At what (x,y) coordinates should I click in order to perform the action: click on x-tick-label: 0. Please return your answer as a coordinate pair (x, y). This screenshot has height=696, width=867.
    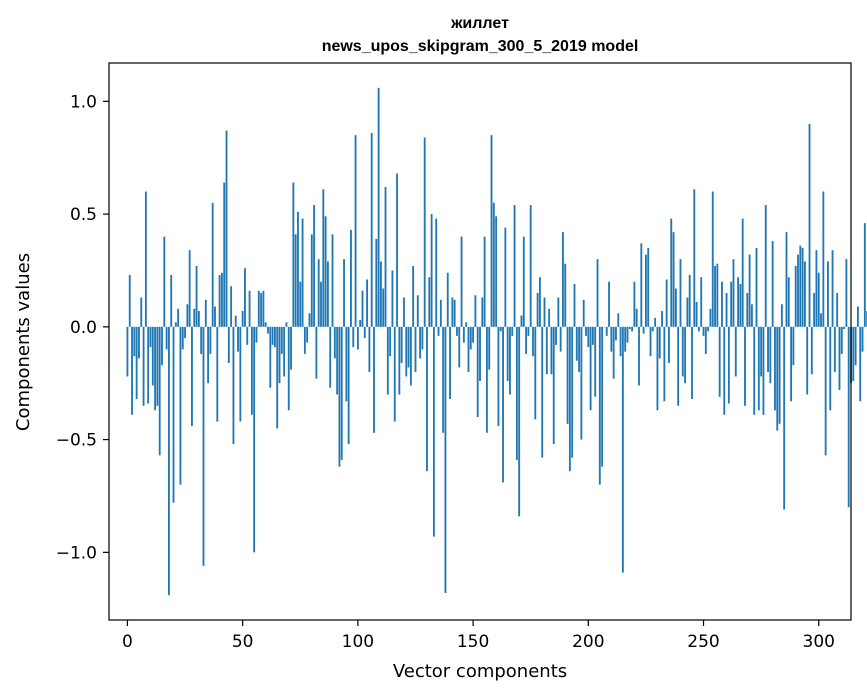
    Looking at the image, I should click on (127, 642).